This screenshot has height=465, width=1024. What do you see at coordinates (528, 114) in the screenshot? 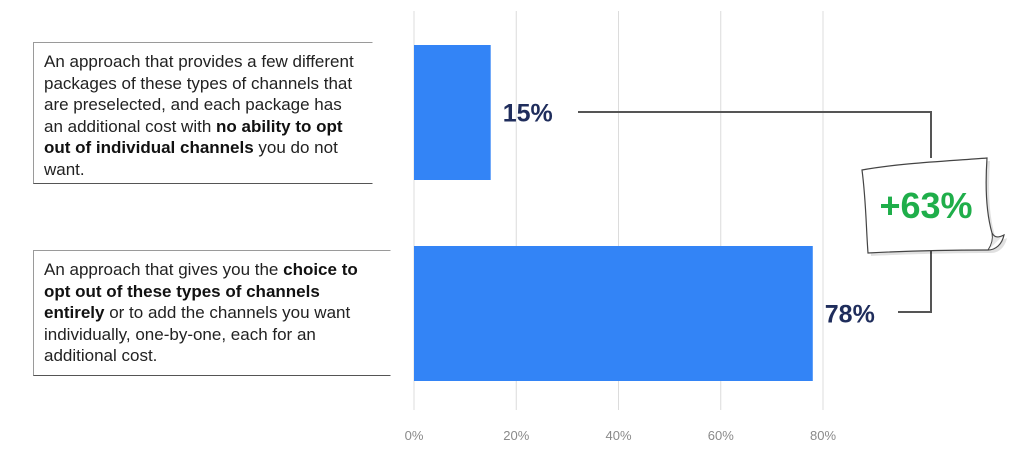
I see `bar-value-label: 15%` at bounding box center [528, 114].